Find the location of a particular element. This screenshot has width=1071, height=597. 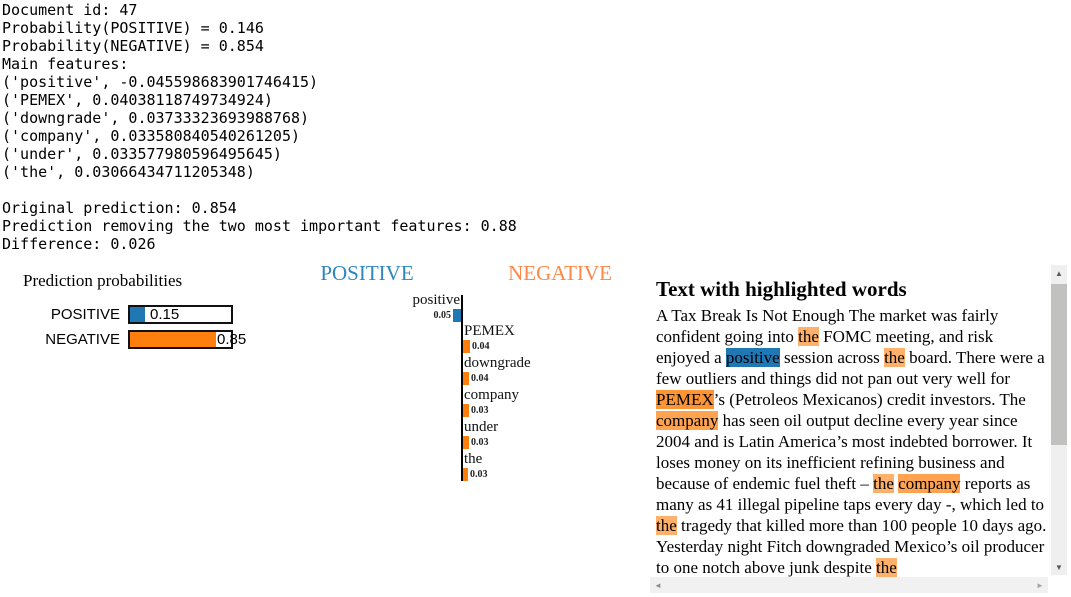

scroll-right-icon: ► is located at coordinates (1040, 585).